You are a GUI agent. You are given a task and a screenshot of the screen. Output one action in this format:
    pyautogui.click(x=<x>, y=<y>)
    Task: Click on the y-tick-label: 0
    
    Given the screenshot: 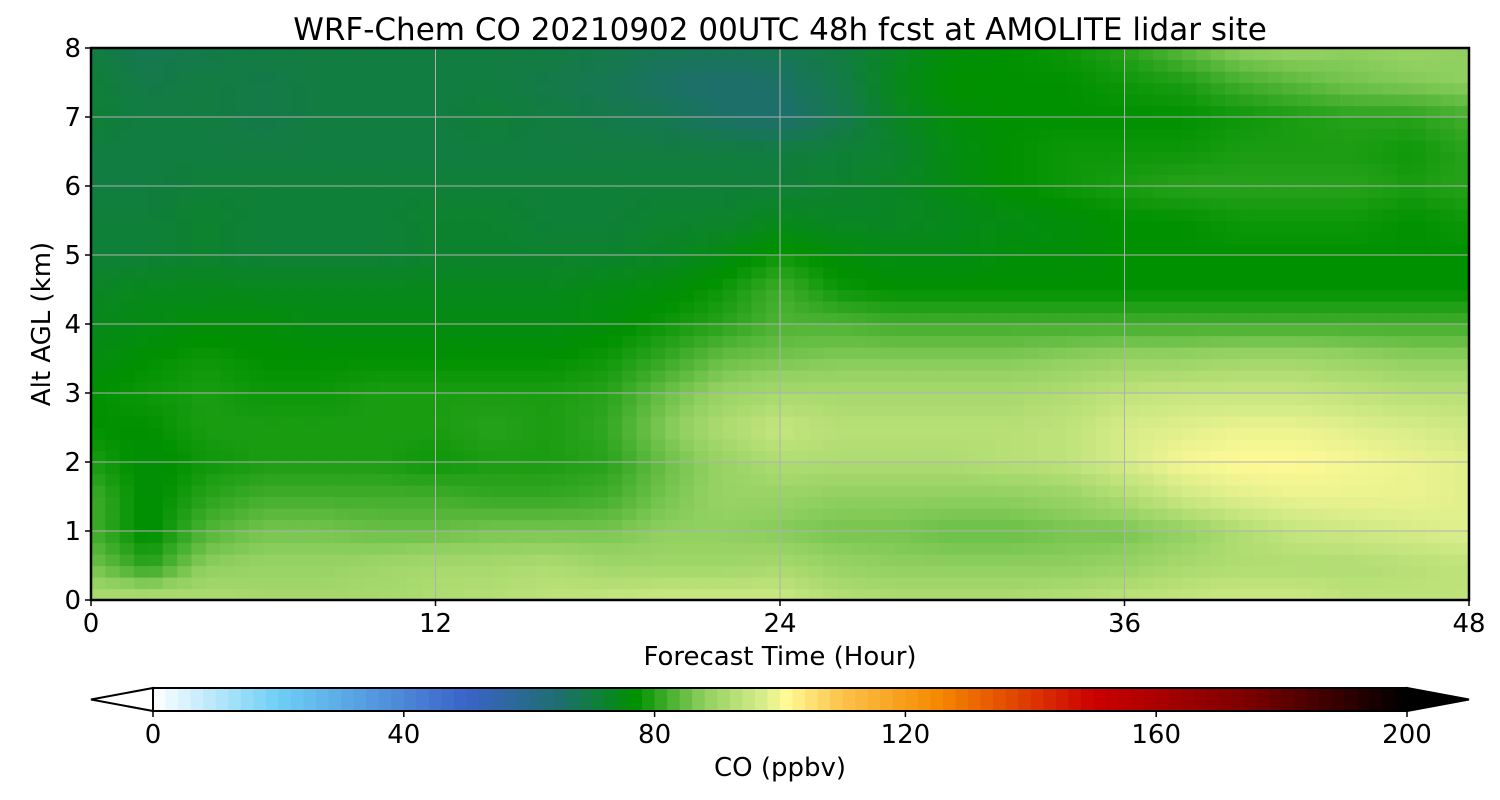 What is the action you would take?
    pyautogui.click(x=72, y=601)
    